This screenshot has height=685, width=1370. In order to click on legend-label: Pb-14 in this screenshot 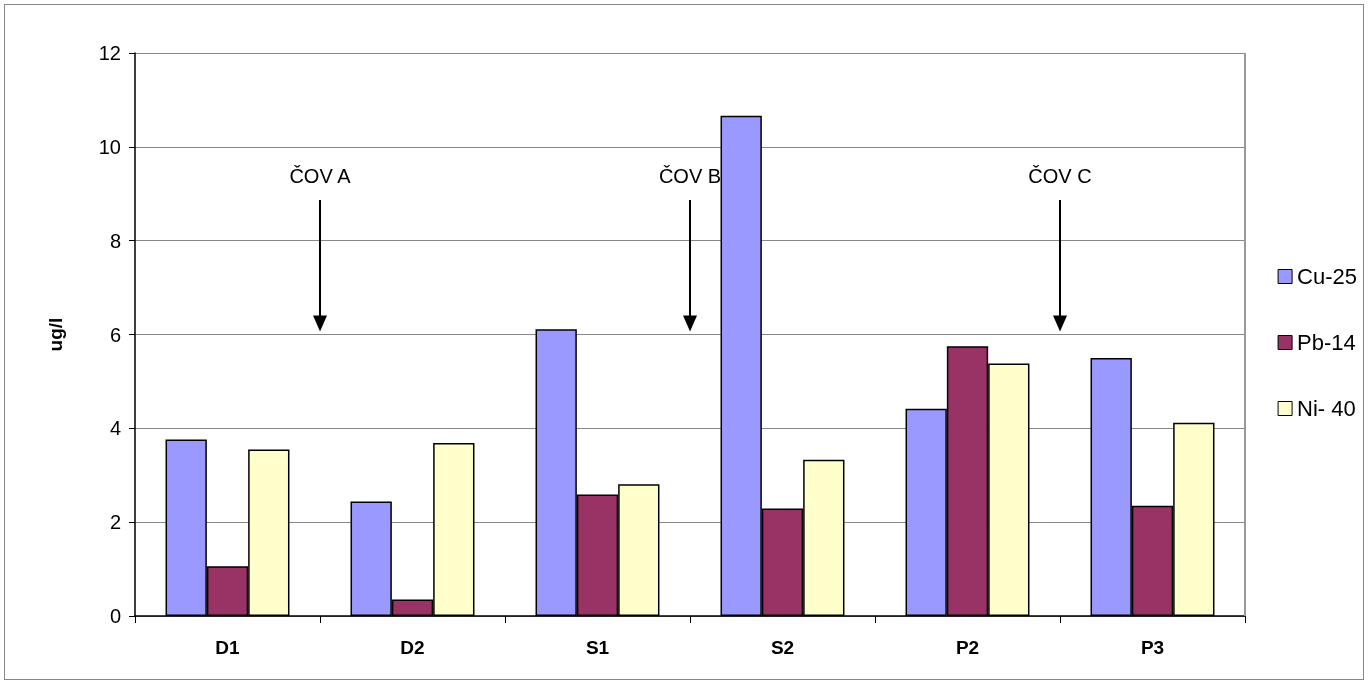, I will do `click(1326, 342)`.